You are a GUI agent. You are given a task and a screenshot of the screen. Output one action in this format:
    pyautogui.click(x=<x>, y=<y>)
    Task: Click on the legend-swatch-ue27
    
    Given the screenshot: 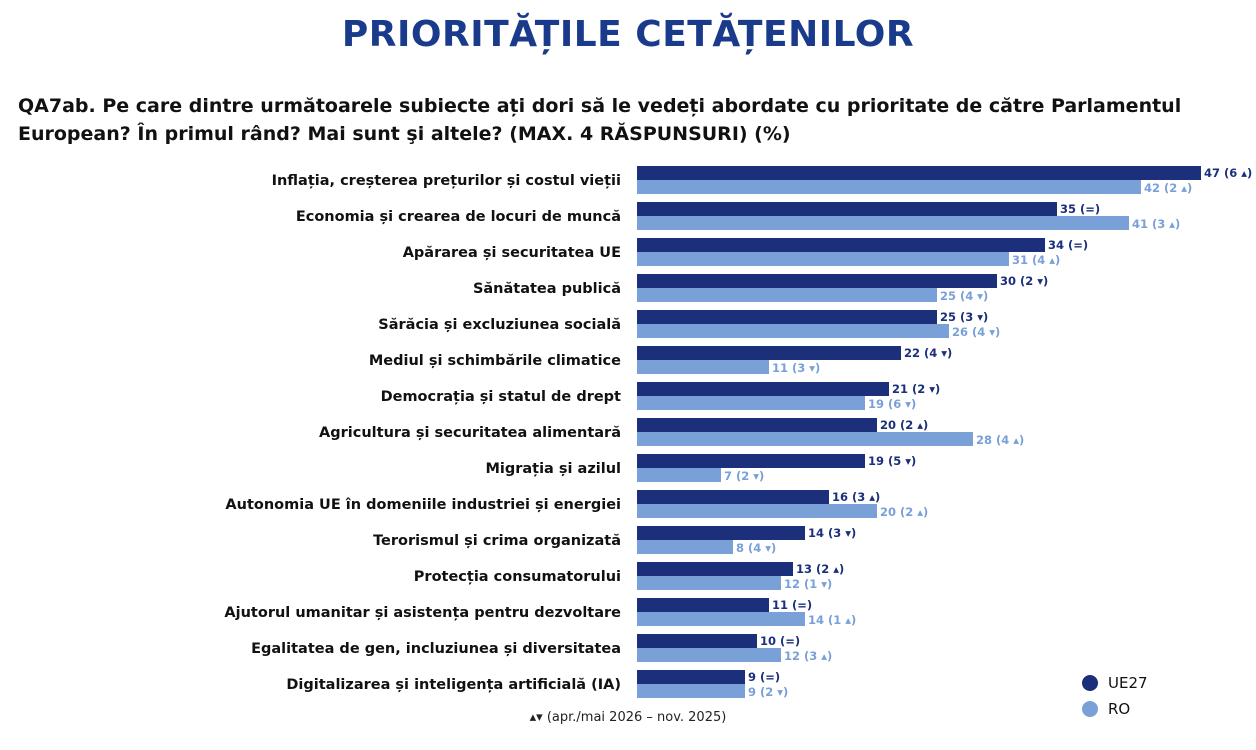 What is the action you would take?
    pyautogui.click(x=1090, y=683)
    